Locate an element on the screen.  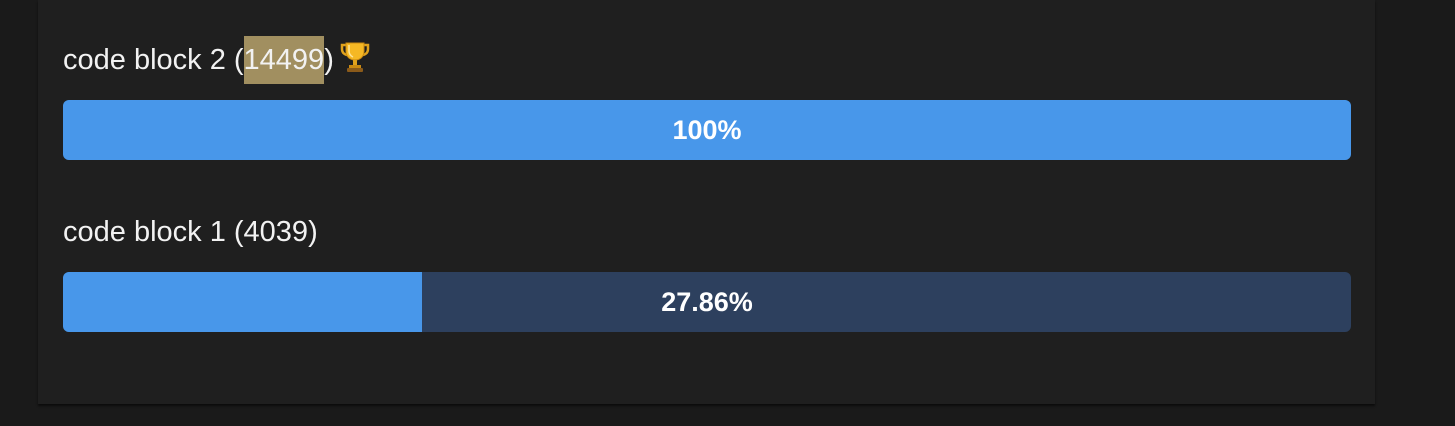
trophy-icon is located at coordinates (355, 56).